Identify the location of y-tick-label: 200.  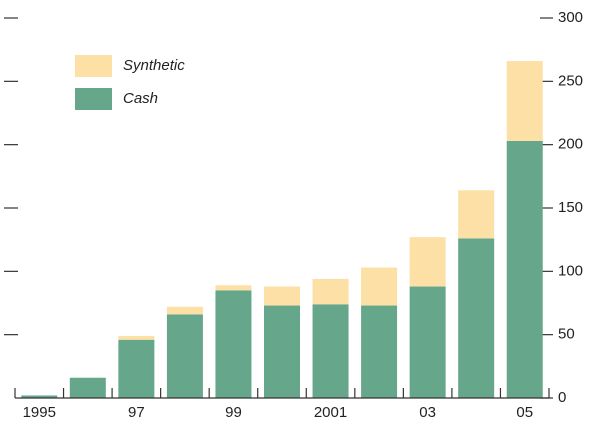
(570, 144).